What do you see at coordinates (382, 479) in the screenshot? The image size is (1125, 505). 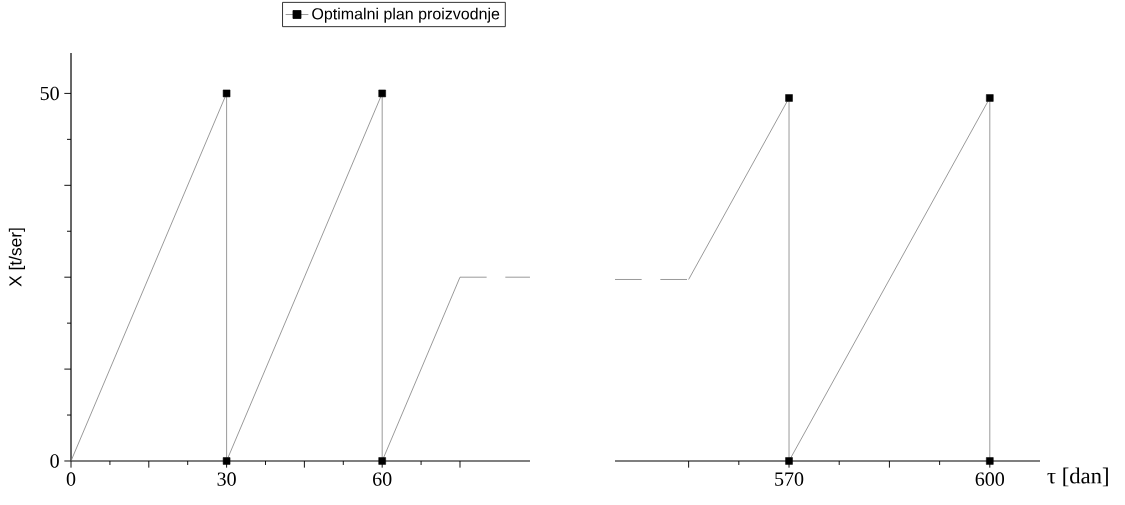 I see `x-tick-label: 60` at bounding box center [382, 479].